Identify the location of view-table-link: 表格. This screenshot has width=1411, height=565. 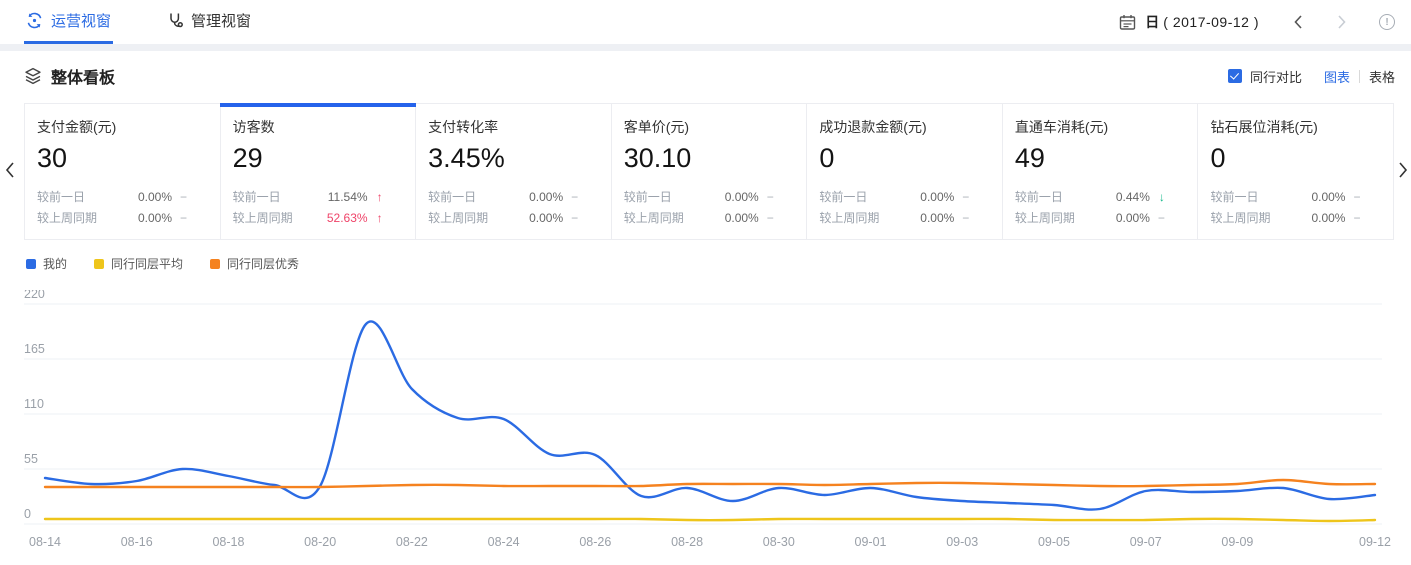
(1381, 77).